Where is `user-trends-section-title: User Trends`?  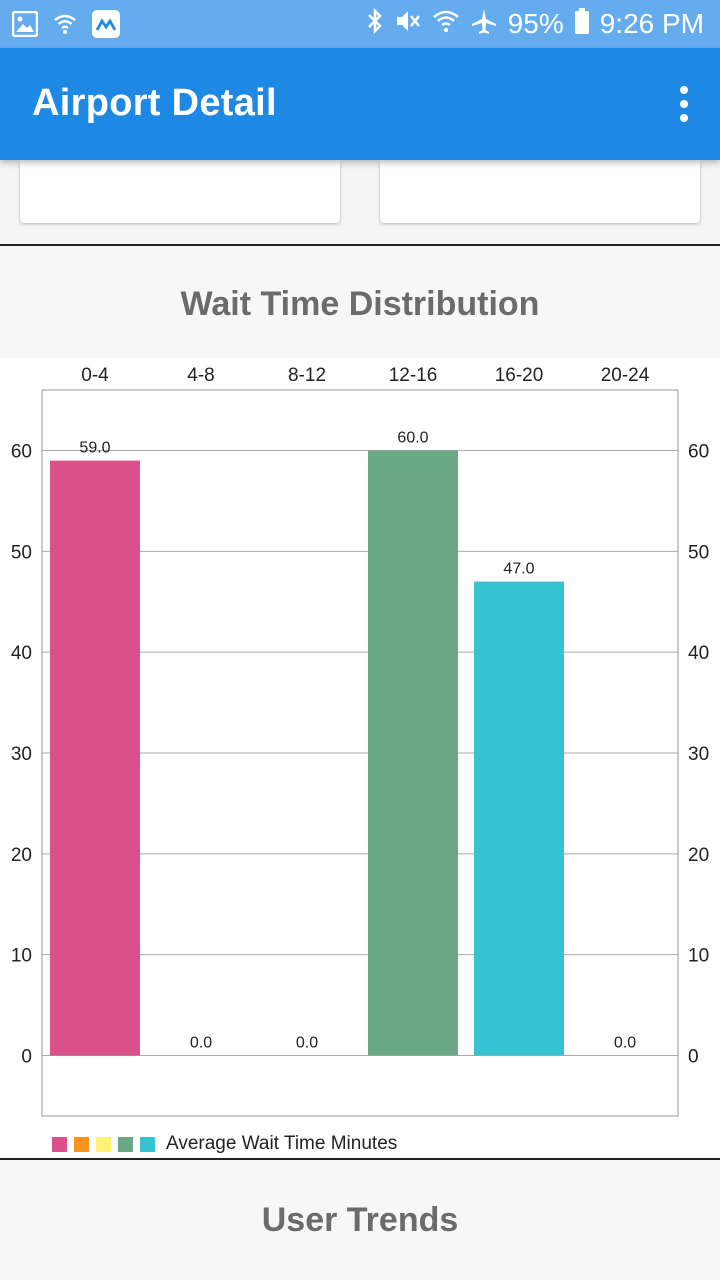
user-trends-section-title: User Trends is located at coordinates (360, 1220).